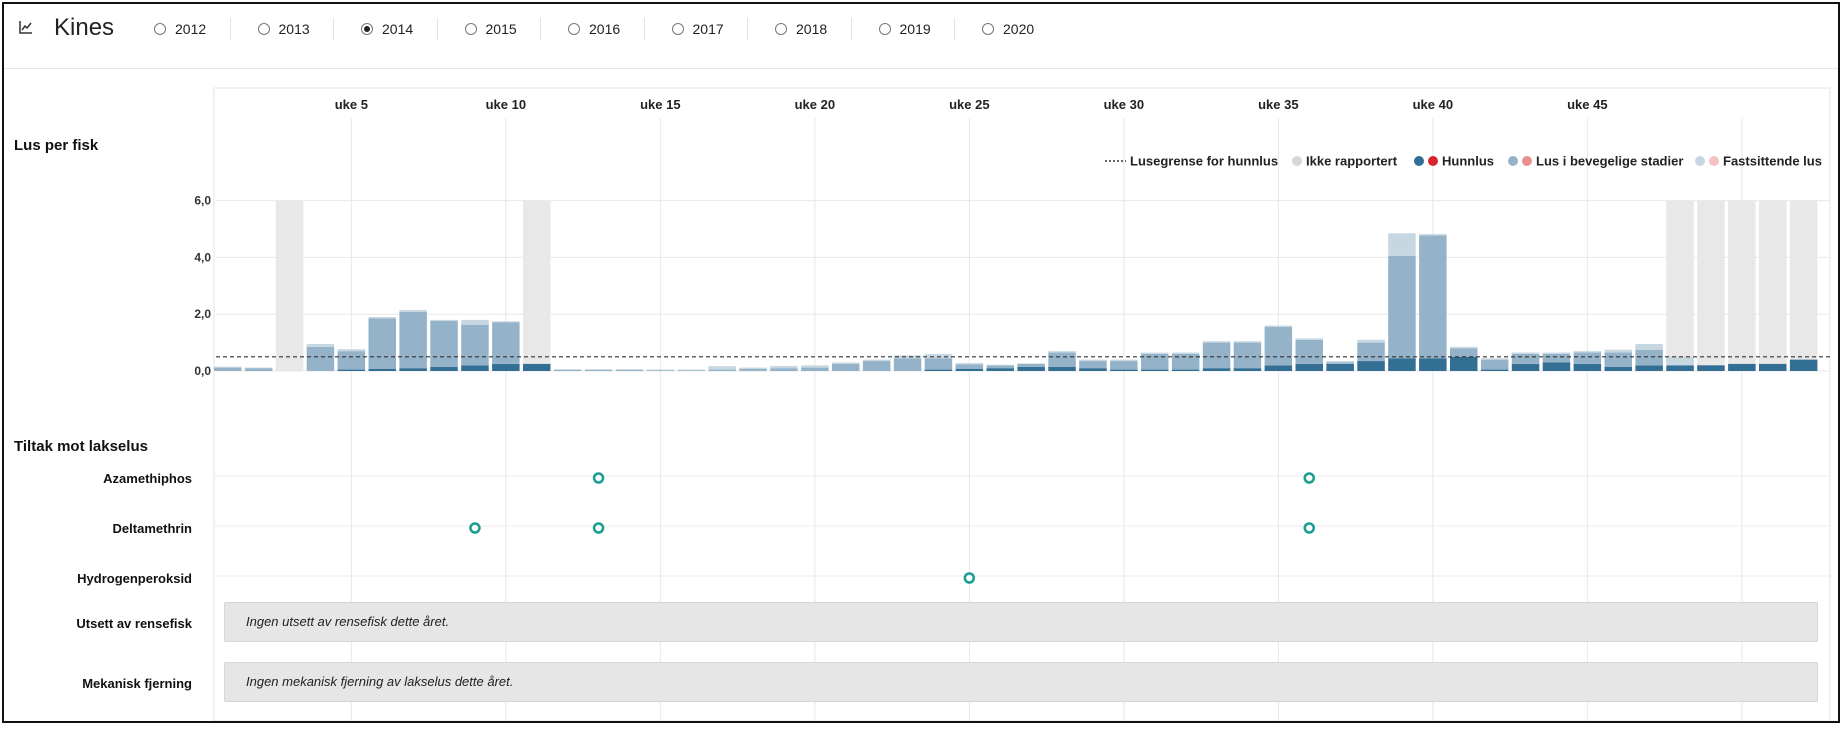  I want to click on year-option-2016: 2016, so click(594, 29).